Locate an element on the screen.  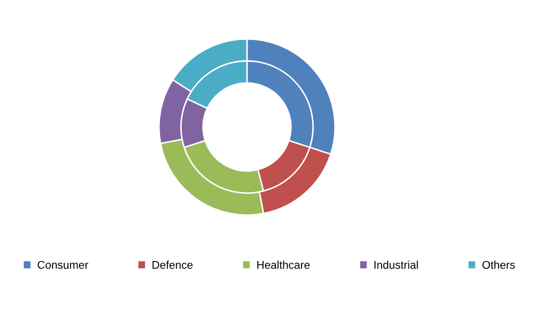
legend-label: Industrial is located at coordinates (396, 264).